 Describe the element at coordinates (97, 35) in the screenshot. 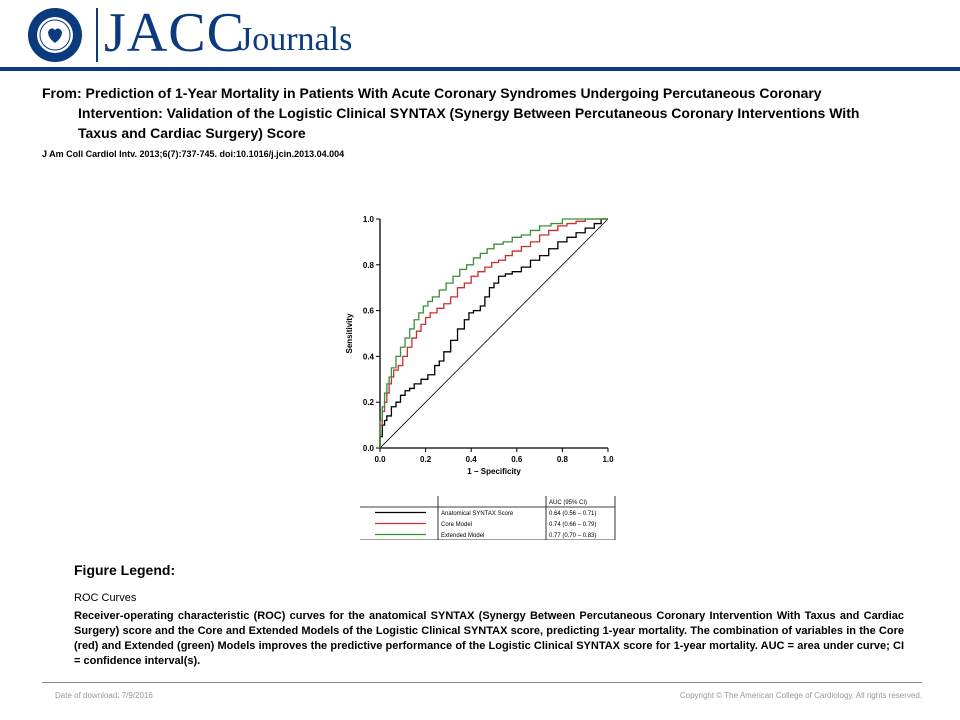

I see `logo-divider` at that location.